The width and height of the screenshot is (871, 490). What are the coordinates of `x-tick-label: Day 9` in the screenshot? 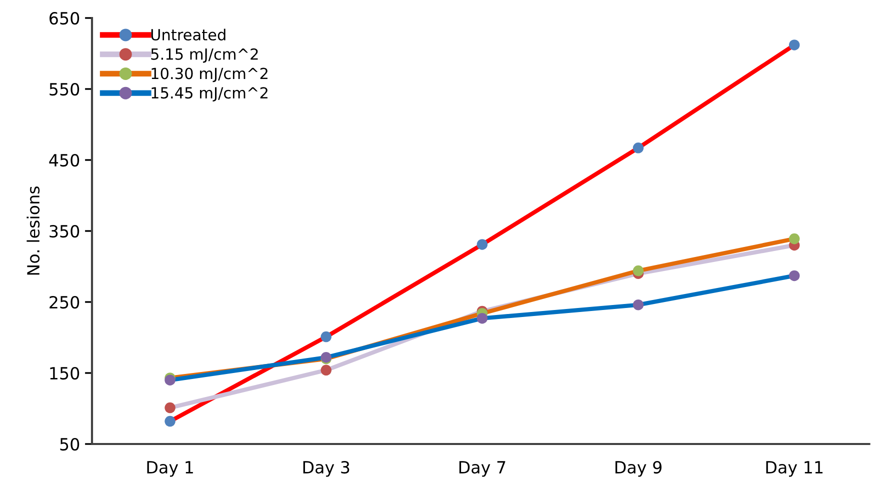 It's located at (638, 468).